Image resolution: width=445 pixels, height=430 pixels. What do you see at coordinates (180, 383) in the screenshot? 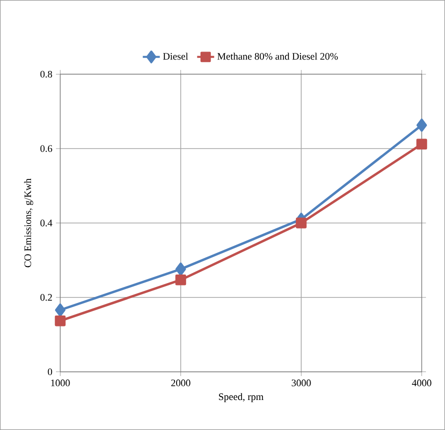
I see `x-tick-label: 2000` at bounding box center [180, 383].